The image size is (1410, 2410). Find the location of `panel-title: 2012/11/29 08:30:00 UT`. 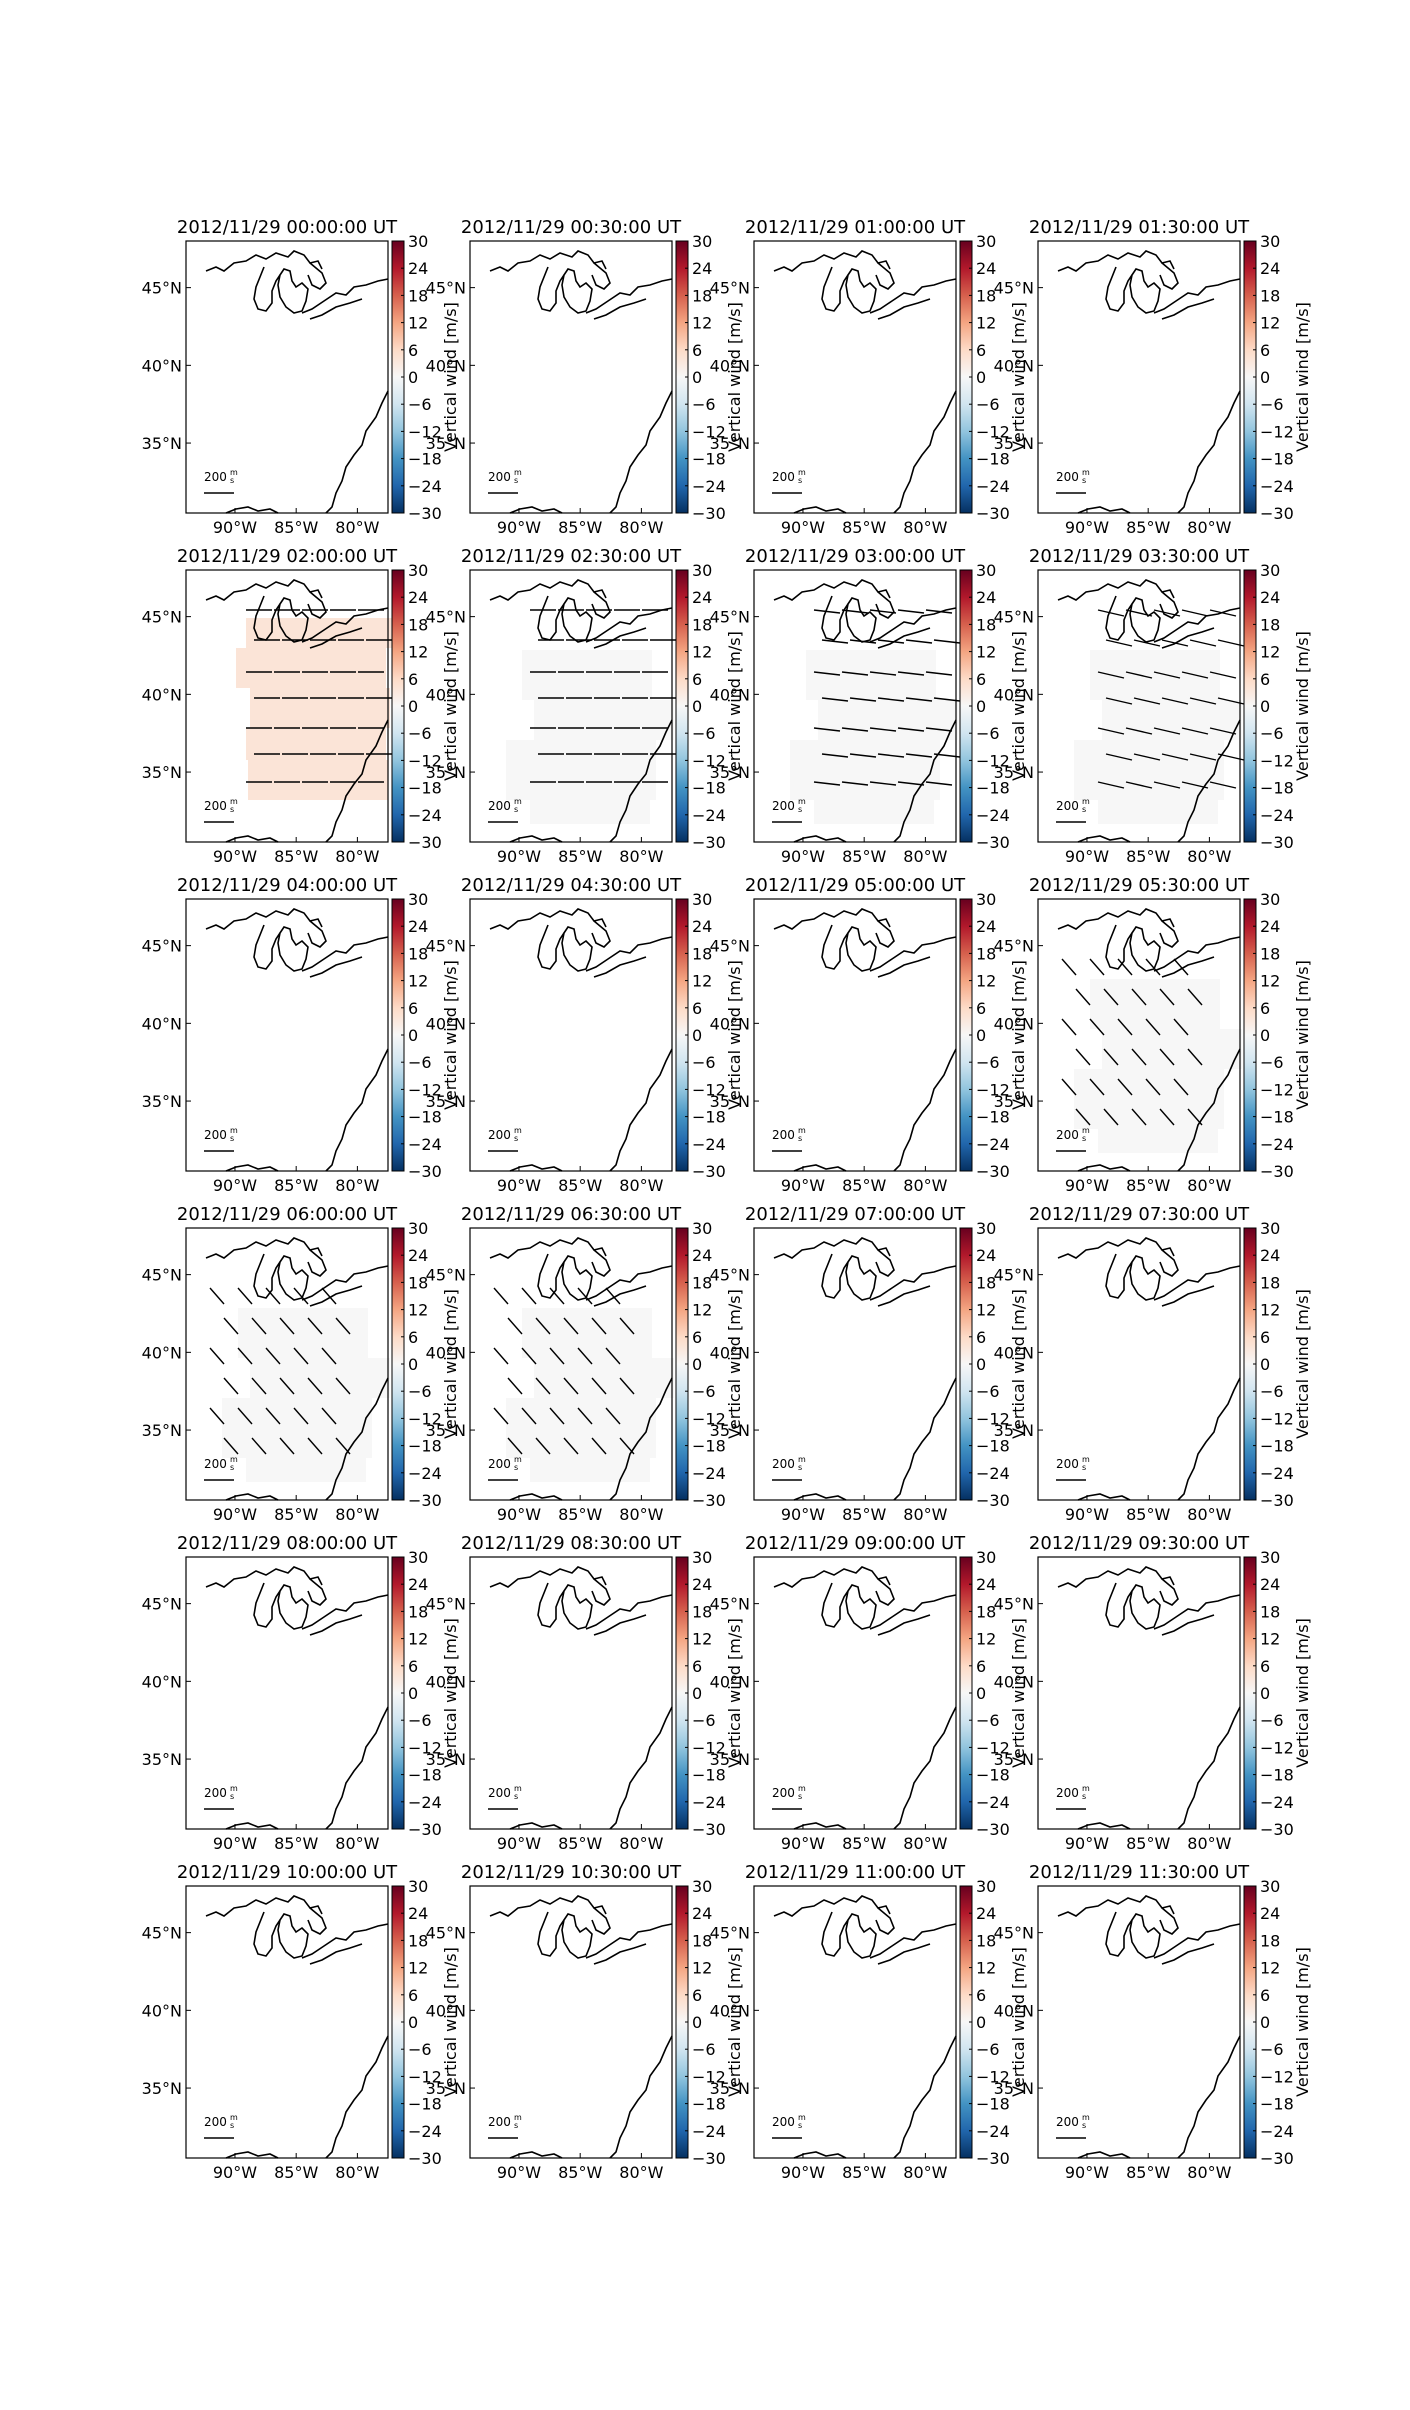

panel-title: 2012/11/29 08:30:00 UT is located at coordinates (571, 1543).